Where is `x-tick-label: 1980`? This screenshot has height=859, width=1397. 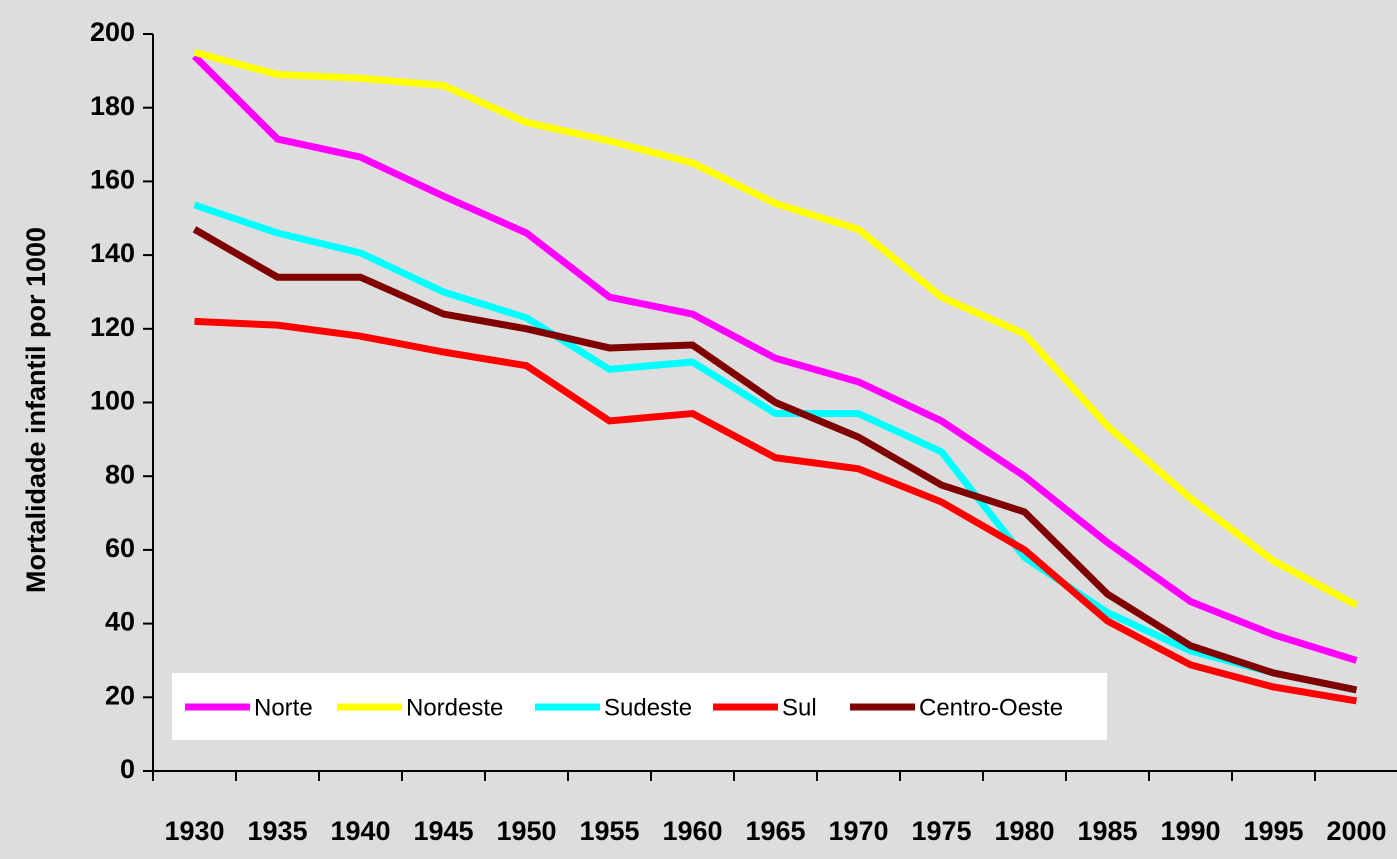 x-tick-label: 1980 is located at coordinates (1024, 831).